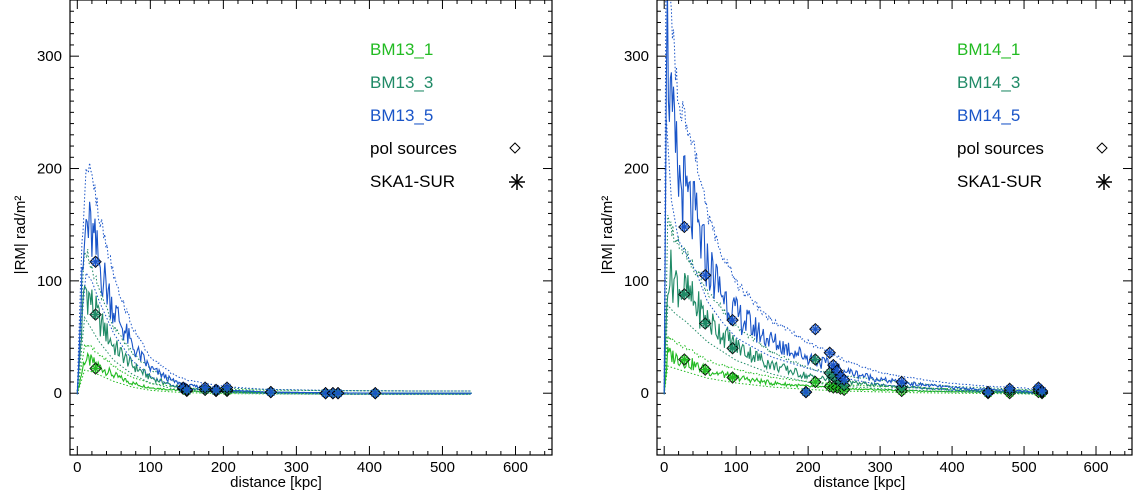  I want to click on legend-entry: BM13_3, so click(401, 82).